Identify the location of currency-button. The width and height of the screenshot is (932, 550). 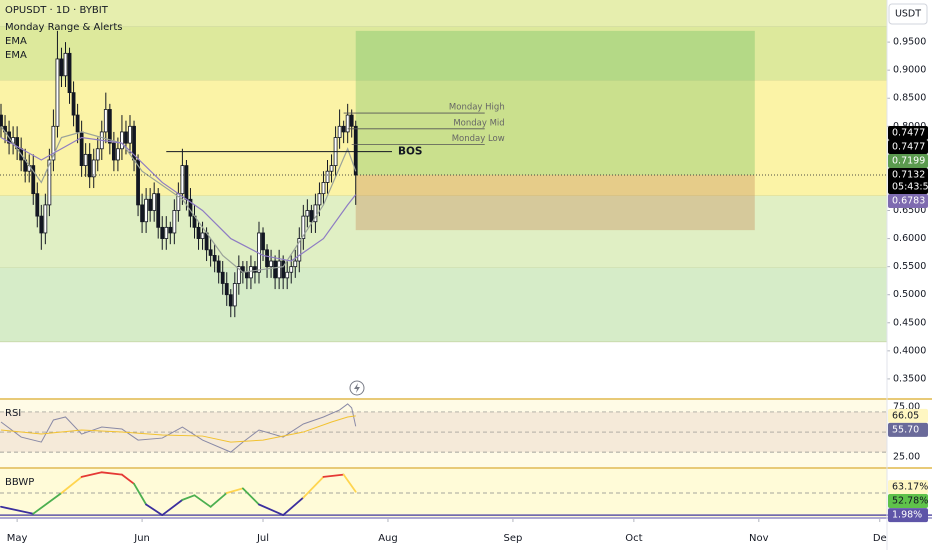
(908, 14).